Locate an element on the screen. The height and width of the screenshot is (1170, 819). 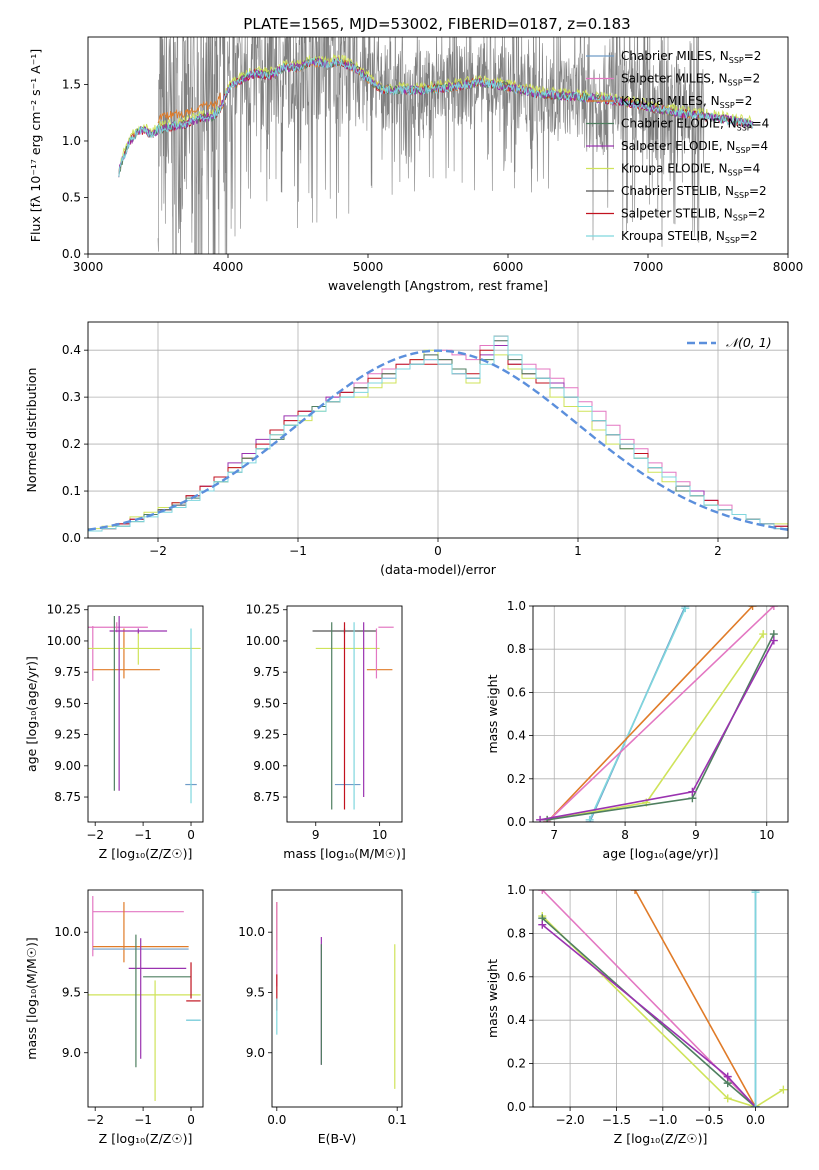
x-axis-label: Z [log₁₀(Z/Z☉)] is located at coordinates (146, 1138).